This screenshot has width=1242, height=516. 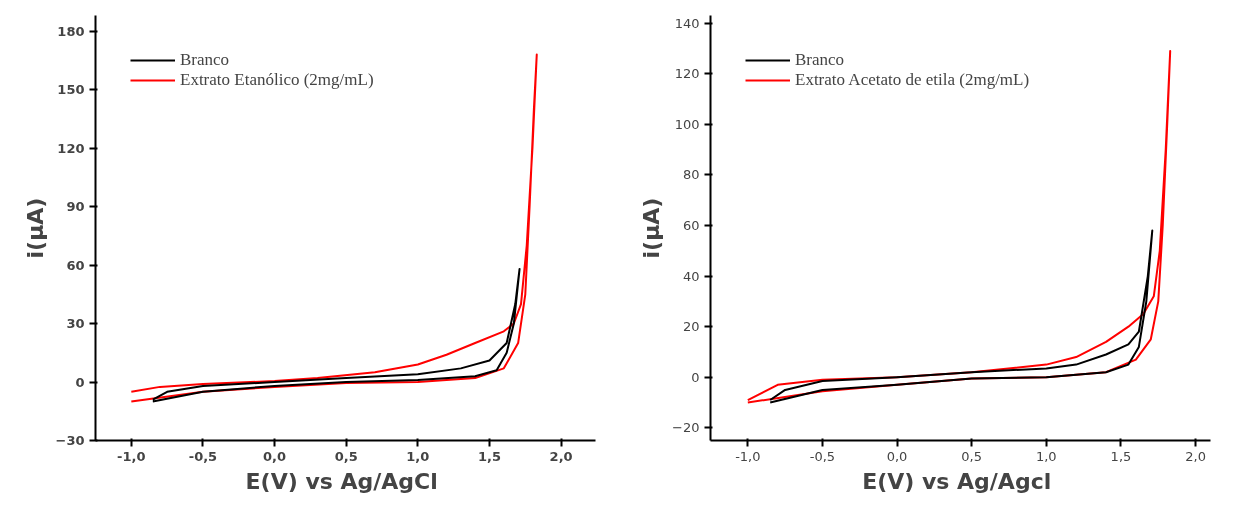 I want to click on y-tick-label: −20, so click(x=686, y=428).